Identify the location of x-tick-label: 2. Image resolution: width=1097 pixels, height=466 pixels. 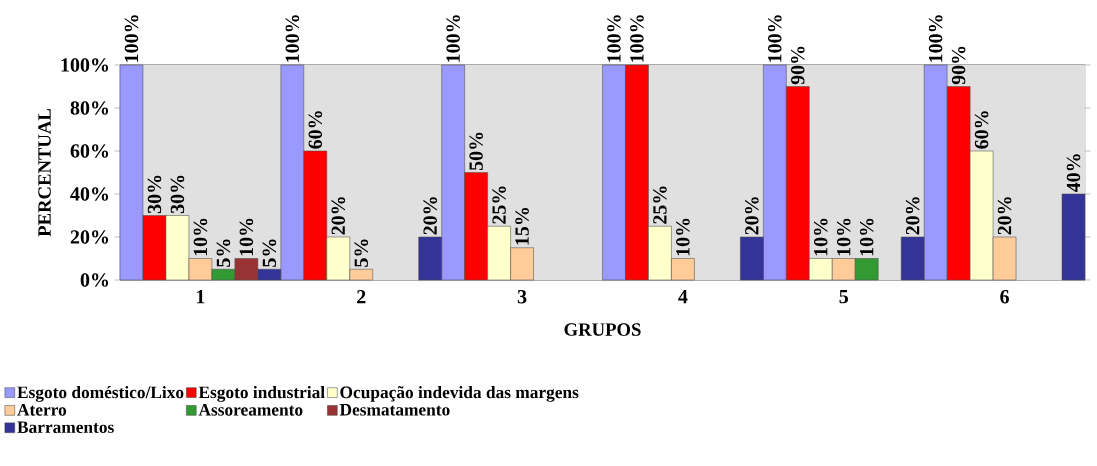
(361, 297).